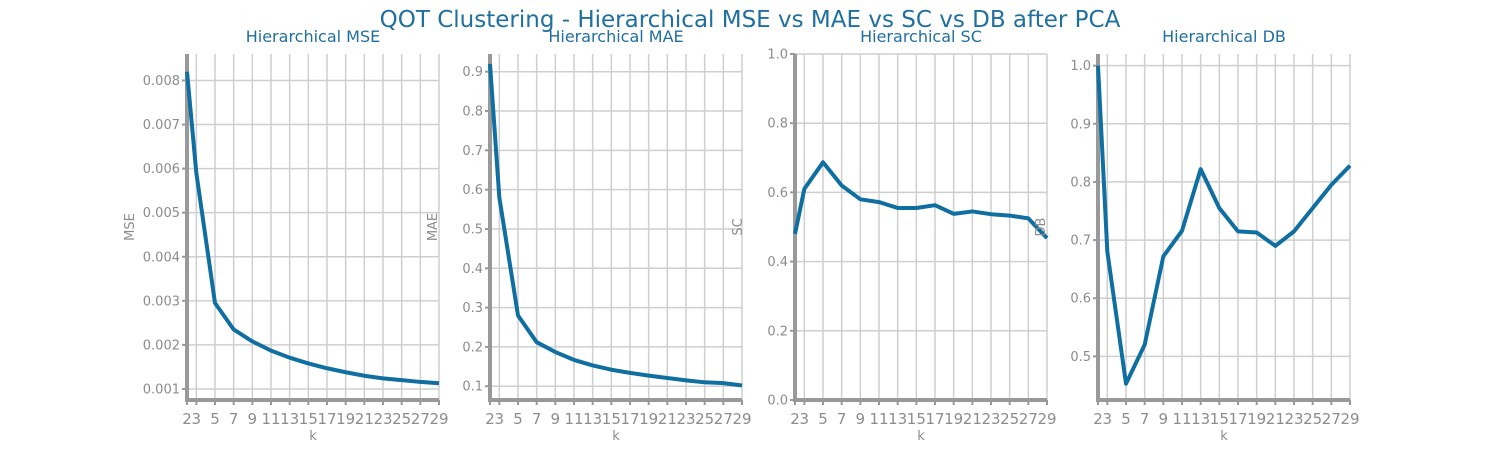  I want to click on y-axis-label: MSE, so click(130, 227).